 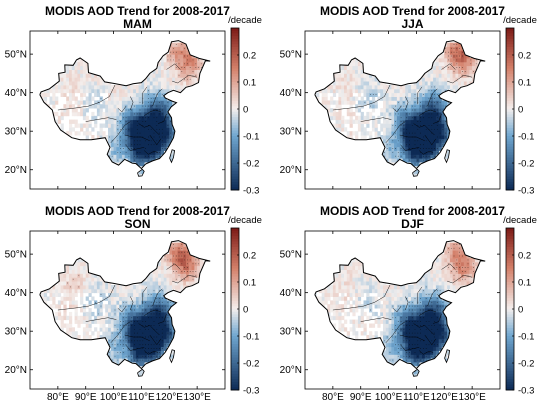 What do you see at coordinates (137, 24) in the screenshot?
I see `season-label: MAM` at bounding box center [137, 24].